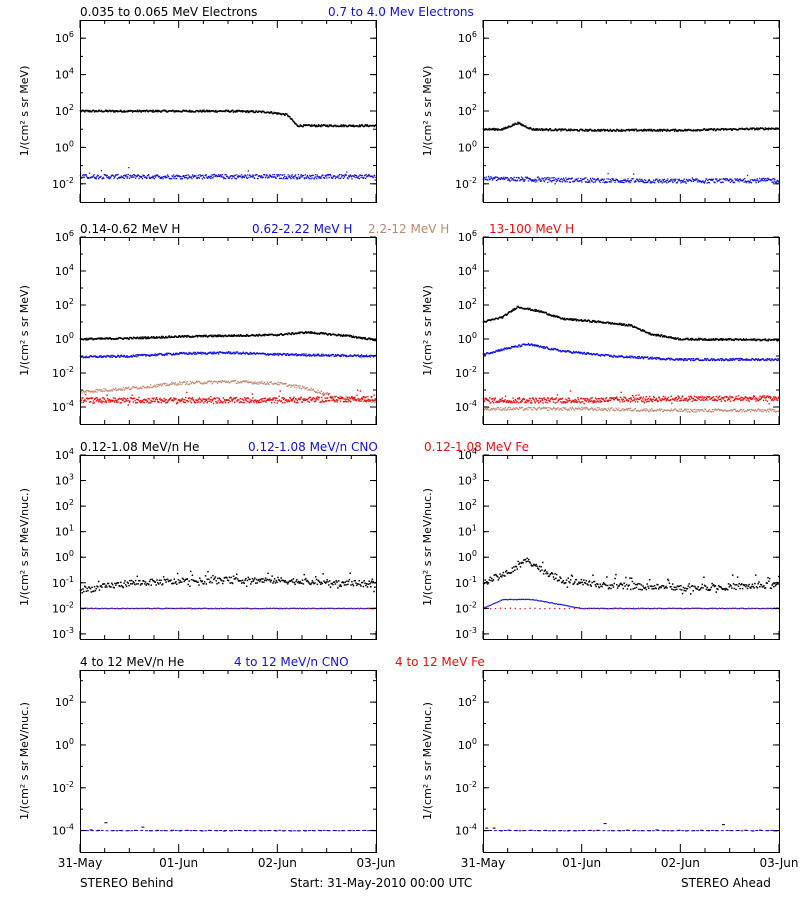  Describe the element at coordinates (408, 229) in the screenshot. I see `legend-2-3: 2.2-12 MeV H` at that location.